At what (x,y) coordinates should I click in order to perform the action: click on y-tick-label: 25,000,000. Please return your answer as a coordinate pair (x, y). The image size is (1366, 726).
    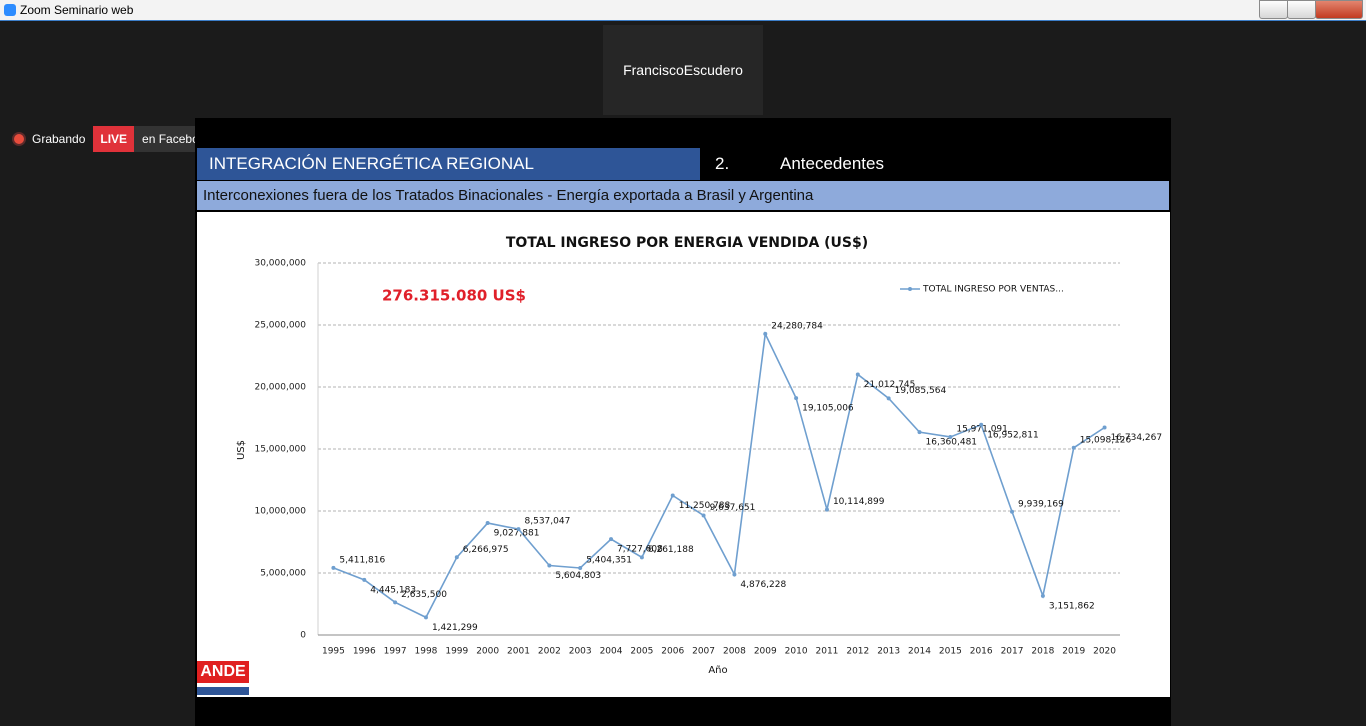
    Looking at the image, I should click on (280, 326).